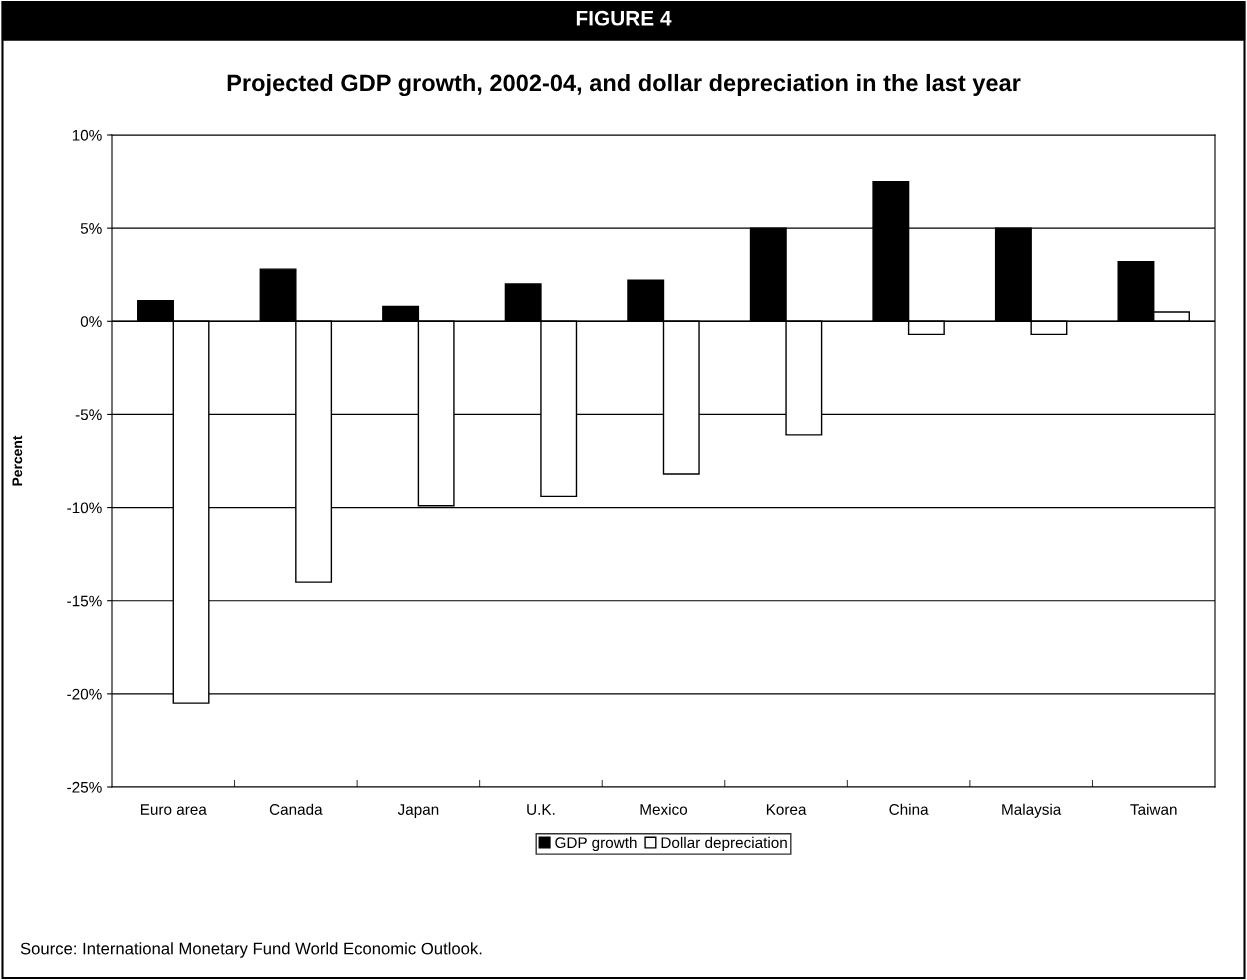  I want to click on chart-subtitle: Projected GDP growth, 2002-04, and dollar depreciation in the last year, so click(624, 85).